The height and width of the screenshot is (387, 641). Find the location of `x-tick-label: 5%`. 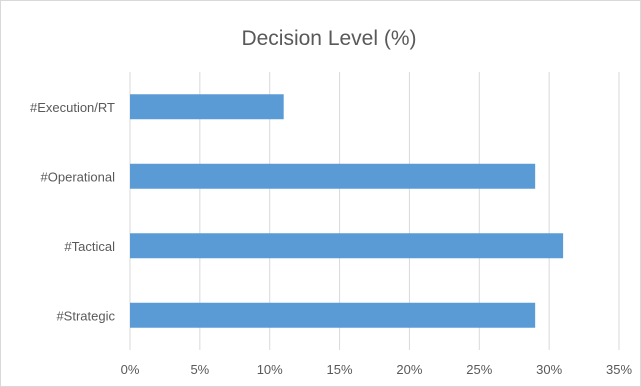

x-tick-label: 5% is located at coordinates (199, 369).